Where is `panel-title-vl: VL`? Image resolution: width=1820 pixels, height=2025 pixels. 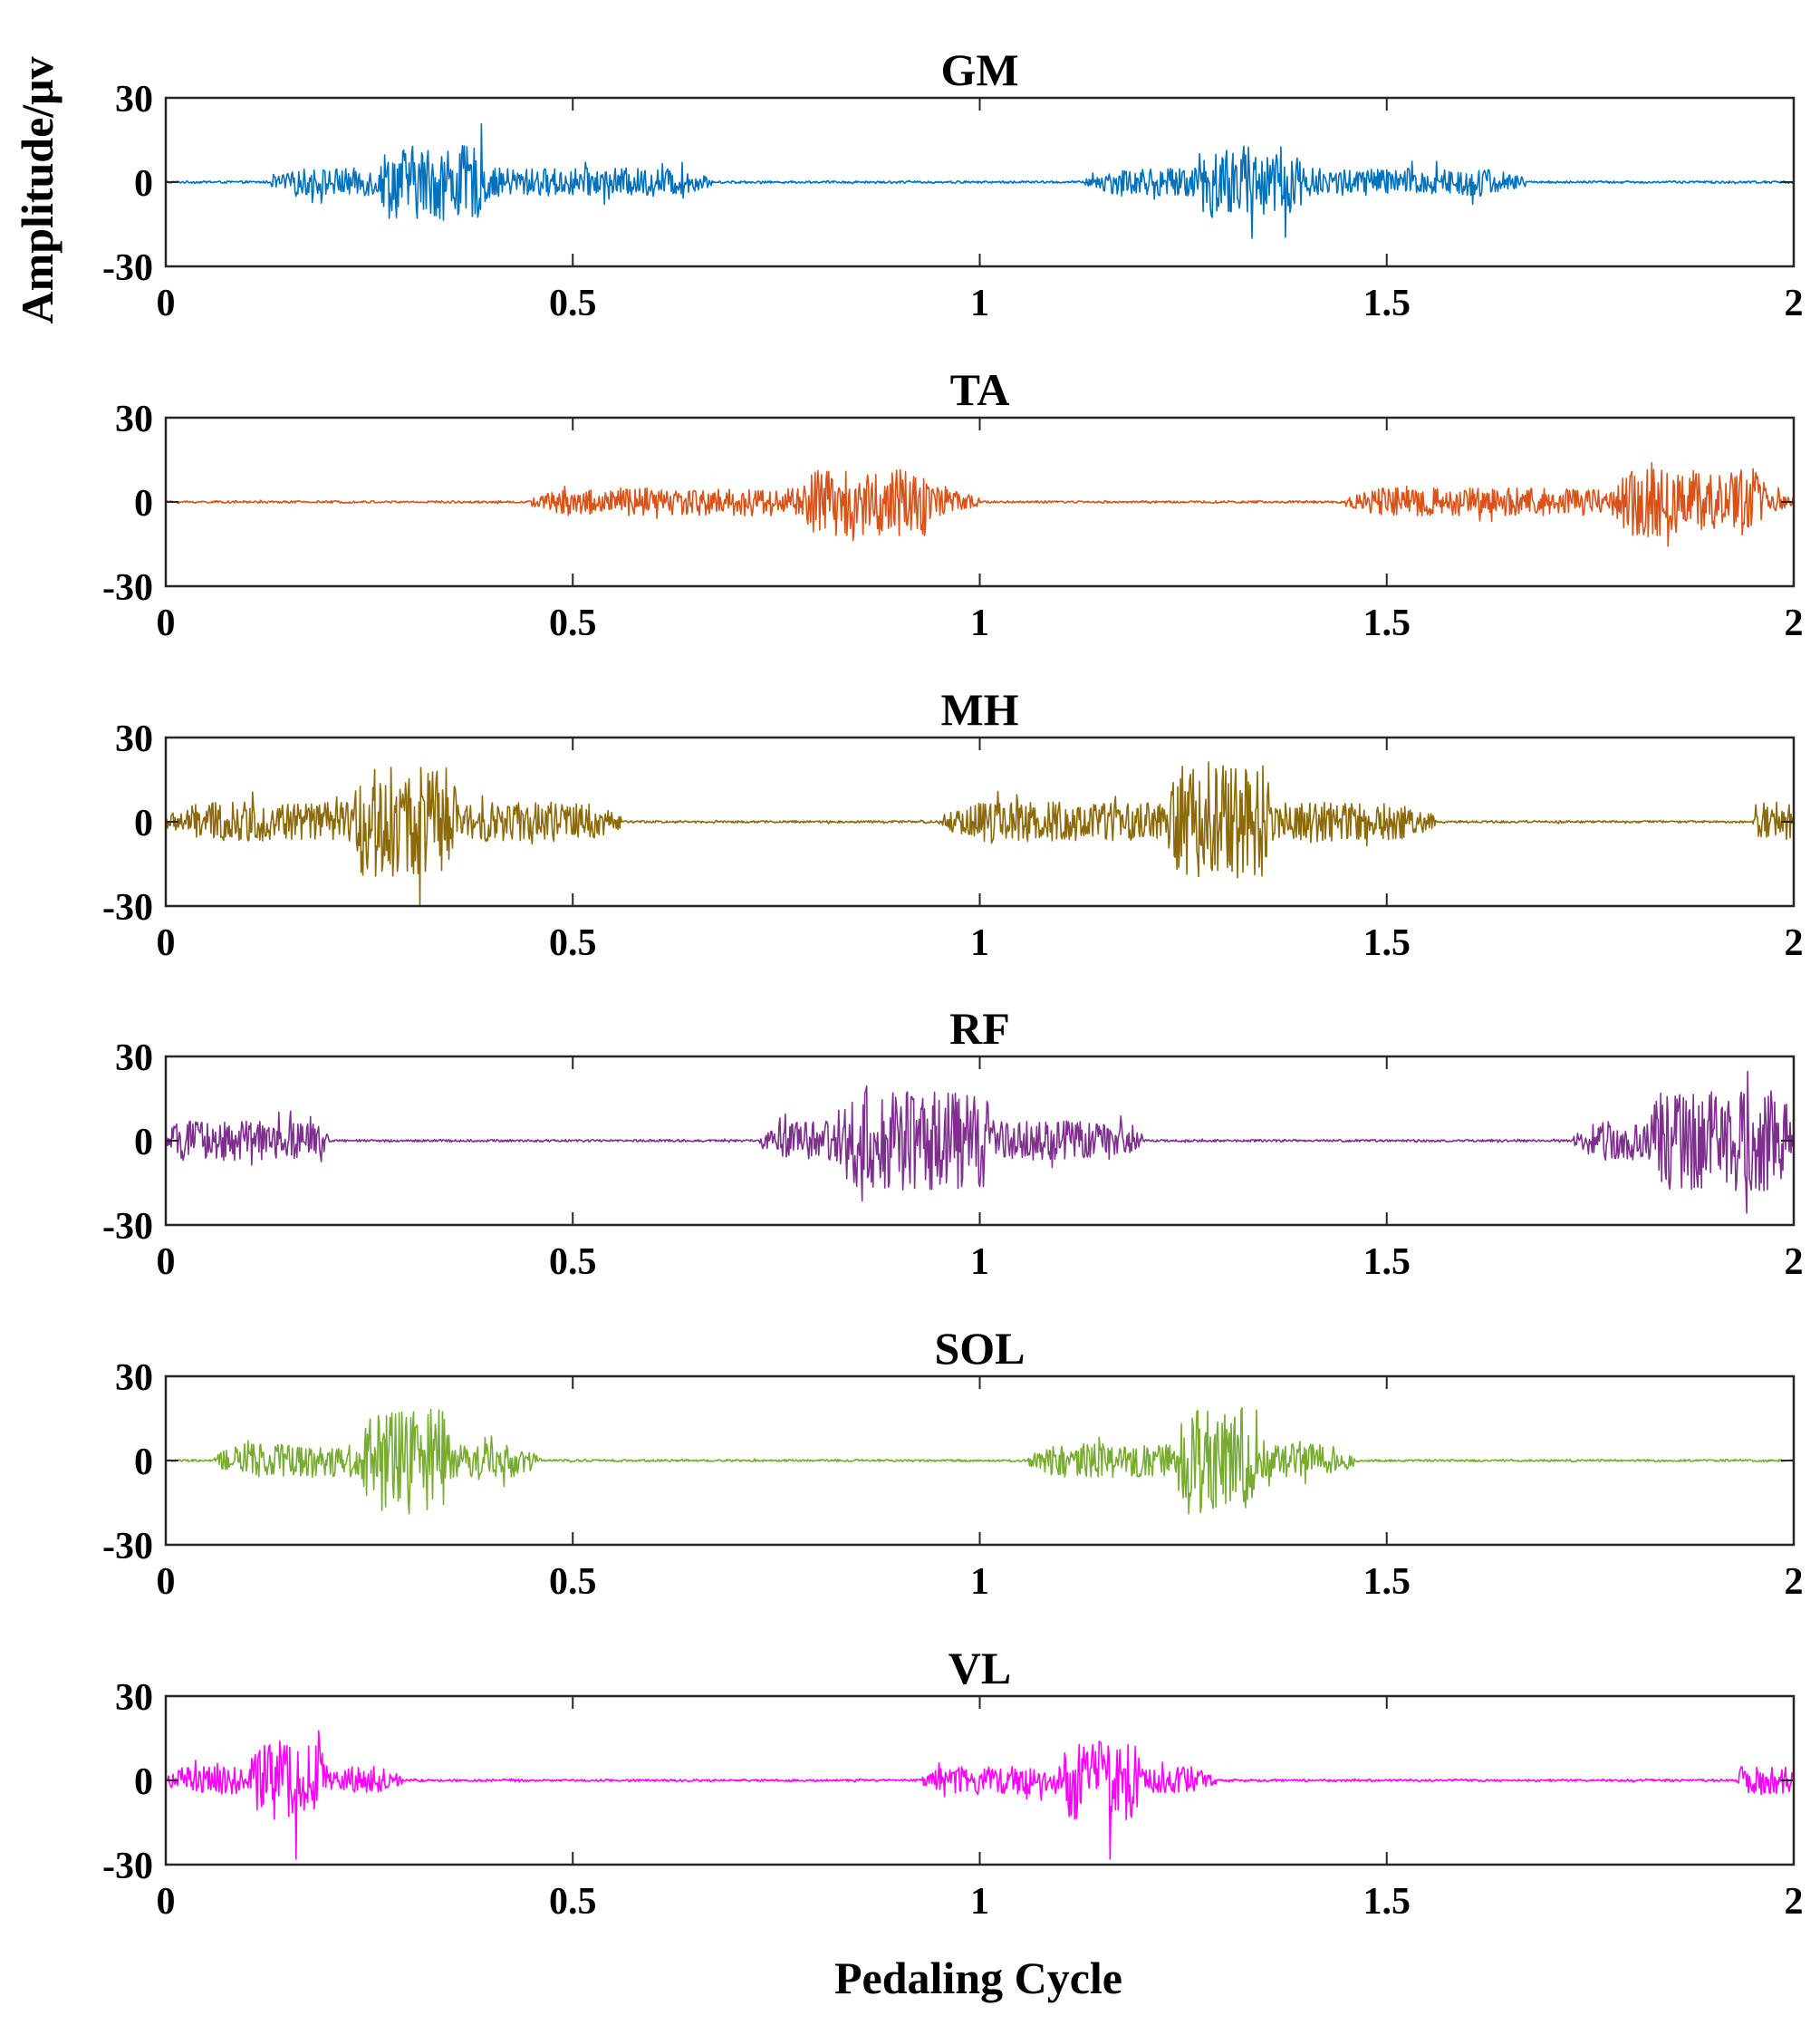 panel-title-vl: VL is located at coordinates (980, 1668).